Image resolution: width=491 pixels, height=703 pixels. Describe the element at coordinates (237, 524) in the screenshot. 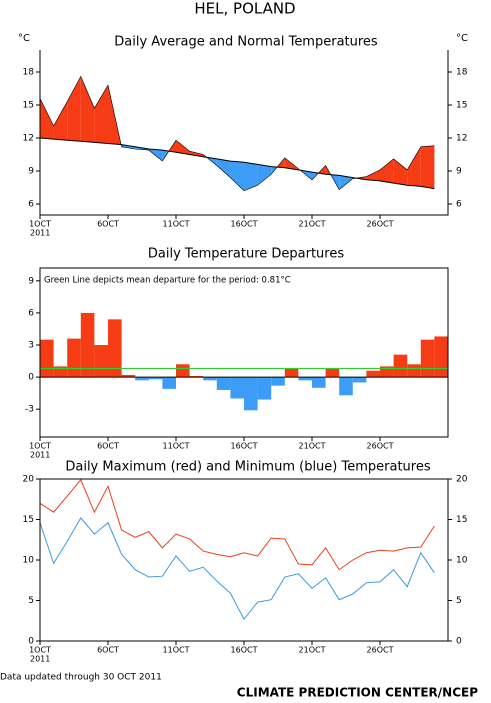

I see `series-line` at that location.